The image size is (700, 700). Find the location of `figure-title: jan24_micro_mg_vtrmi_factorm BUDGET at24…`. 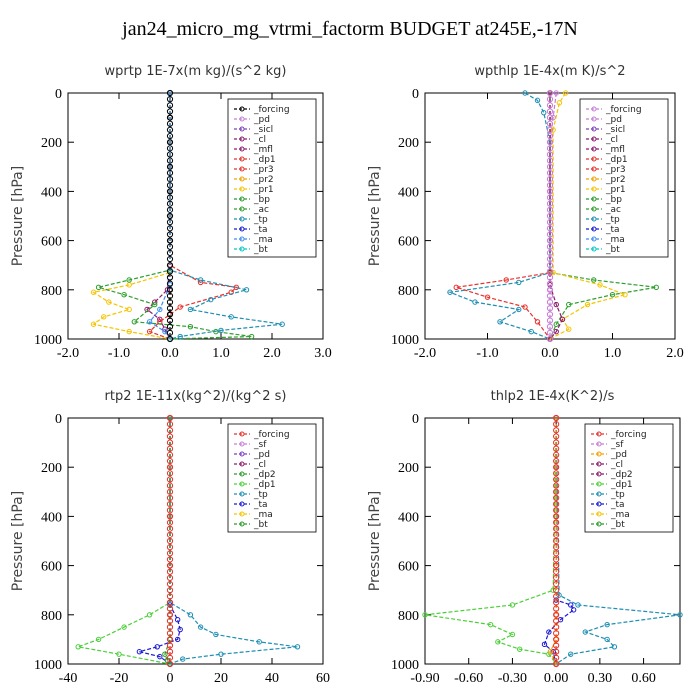

figure-title: jan24_micro_mg_vtrmi_factorm BUDGET at24… is located at coordinates (350, 29).